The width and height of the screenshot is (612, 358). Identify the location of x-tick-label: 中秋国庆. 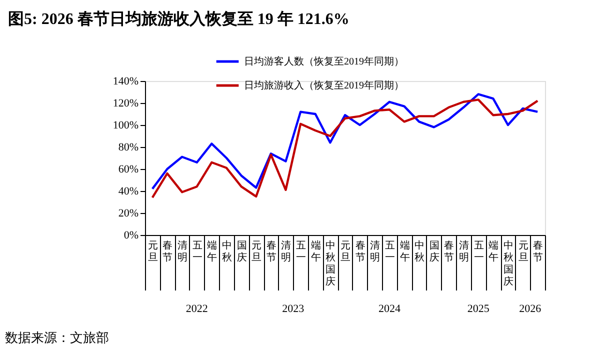
(331, 264).